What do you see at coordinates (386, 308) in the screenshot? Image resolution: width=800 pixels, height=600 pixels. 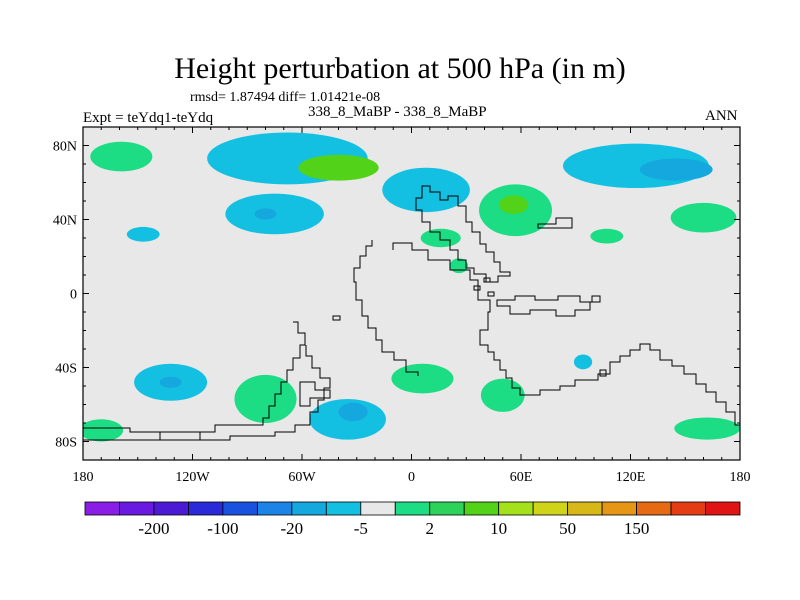 I see `coastline-north-america` at bounding box center [386, 308].